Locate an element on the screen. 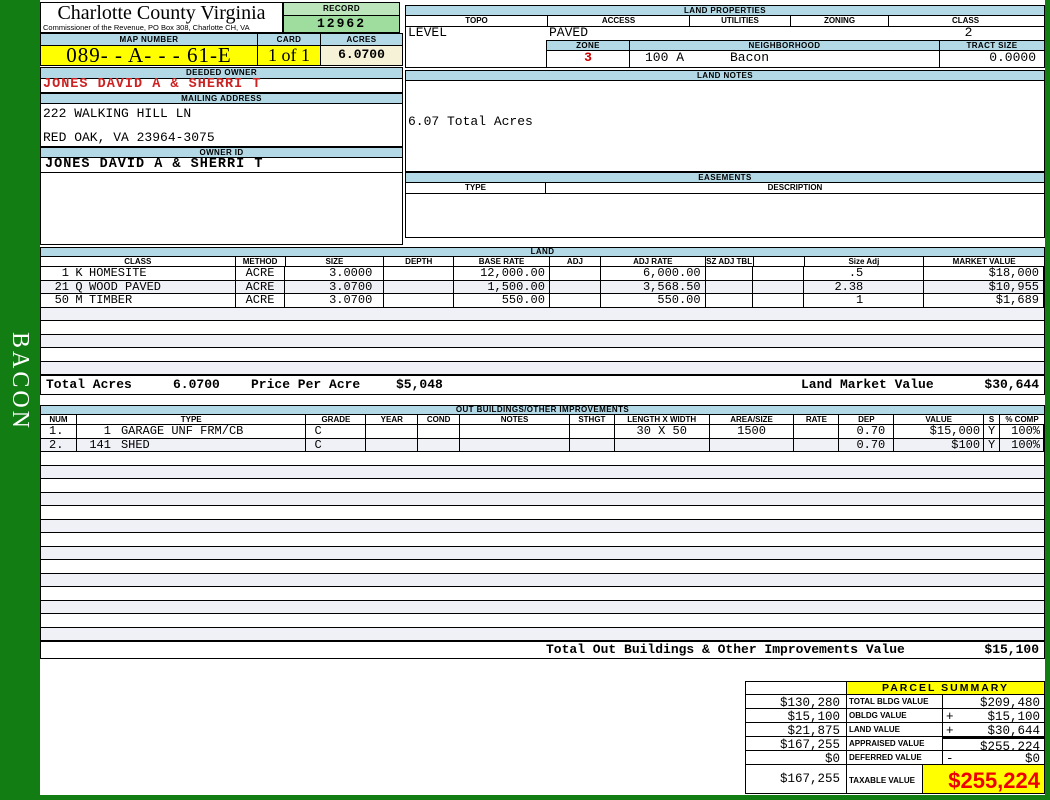  parcel-summary-row: $0 DEFERRED VALUE - $0 is located at coordinates (895, 758).